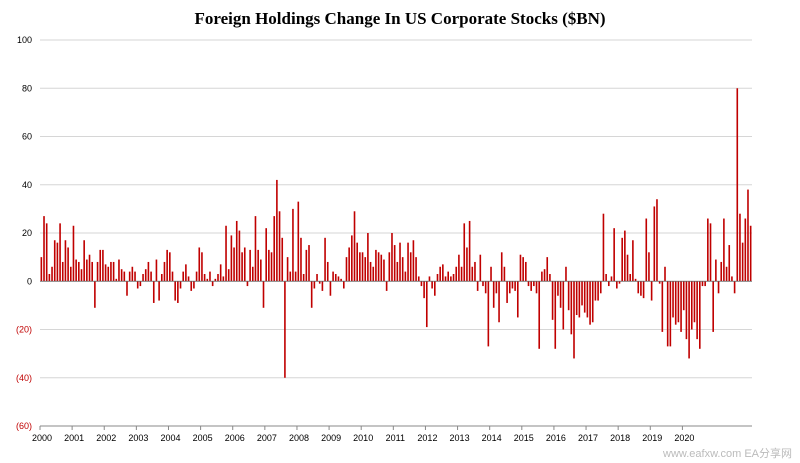  What do you see at coordinates (138, 438) in the screenshot?
I see `x-tick-label: 2003` at bounding box center [138, 438].